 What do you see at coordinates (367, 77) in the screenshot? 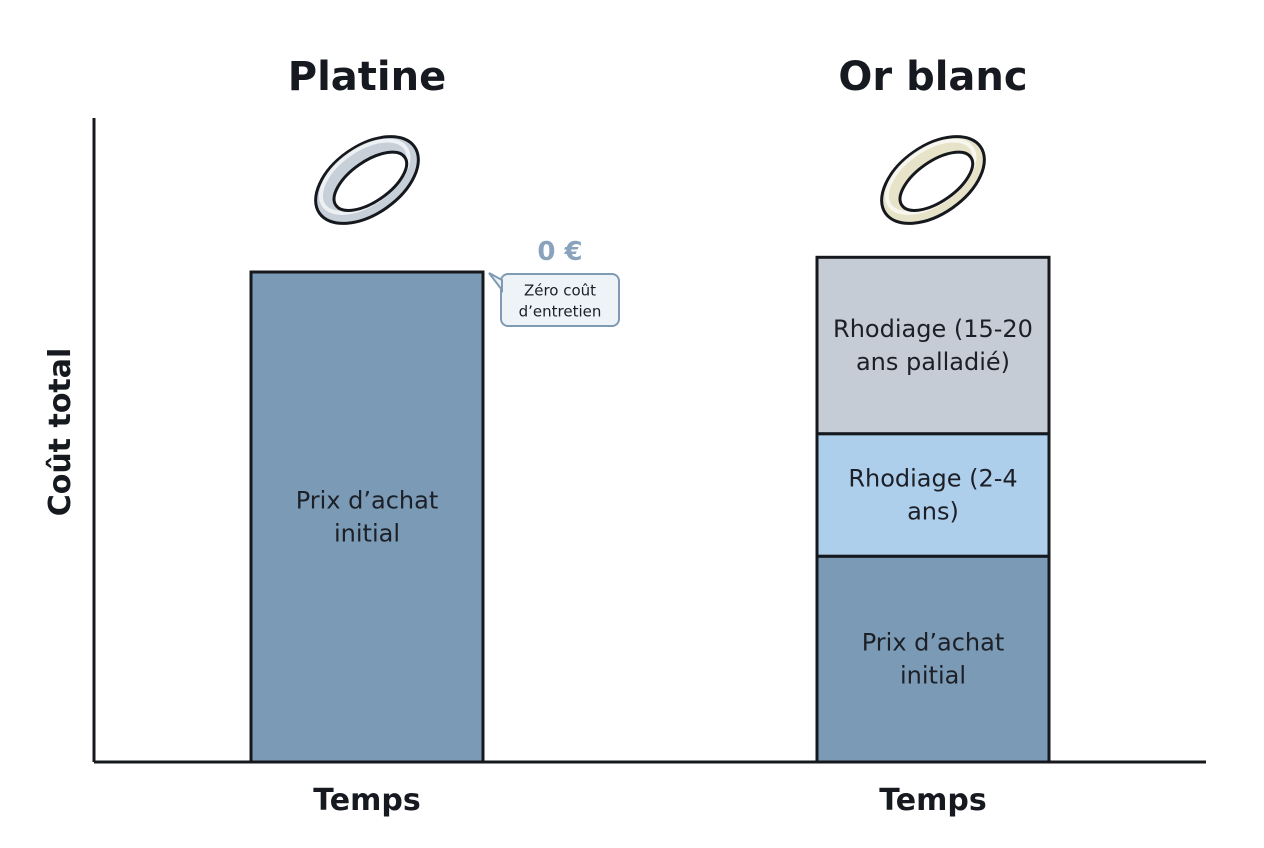
I see `column-title: Platine` at bounding box center [367, 77].